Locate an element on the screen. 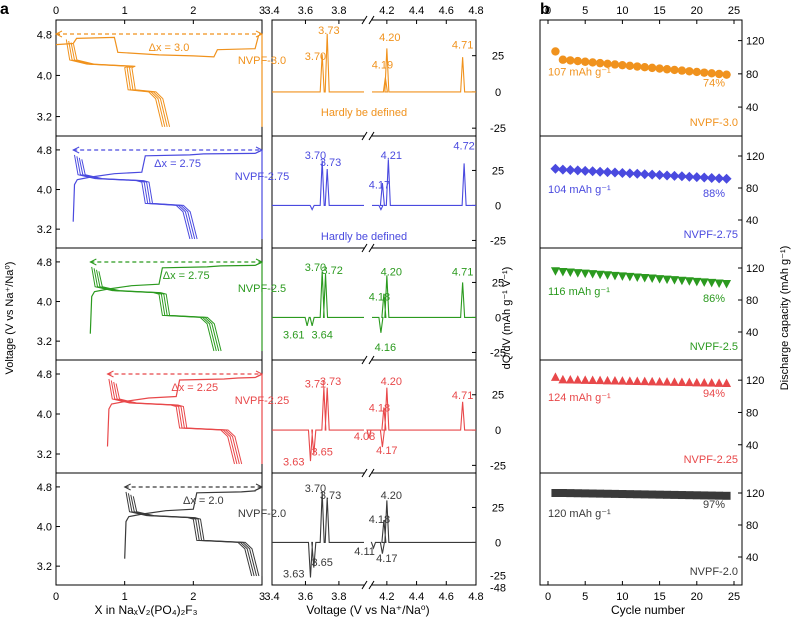  voltage-top-tick-label: 0 is located at coordinates (56, 11).